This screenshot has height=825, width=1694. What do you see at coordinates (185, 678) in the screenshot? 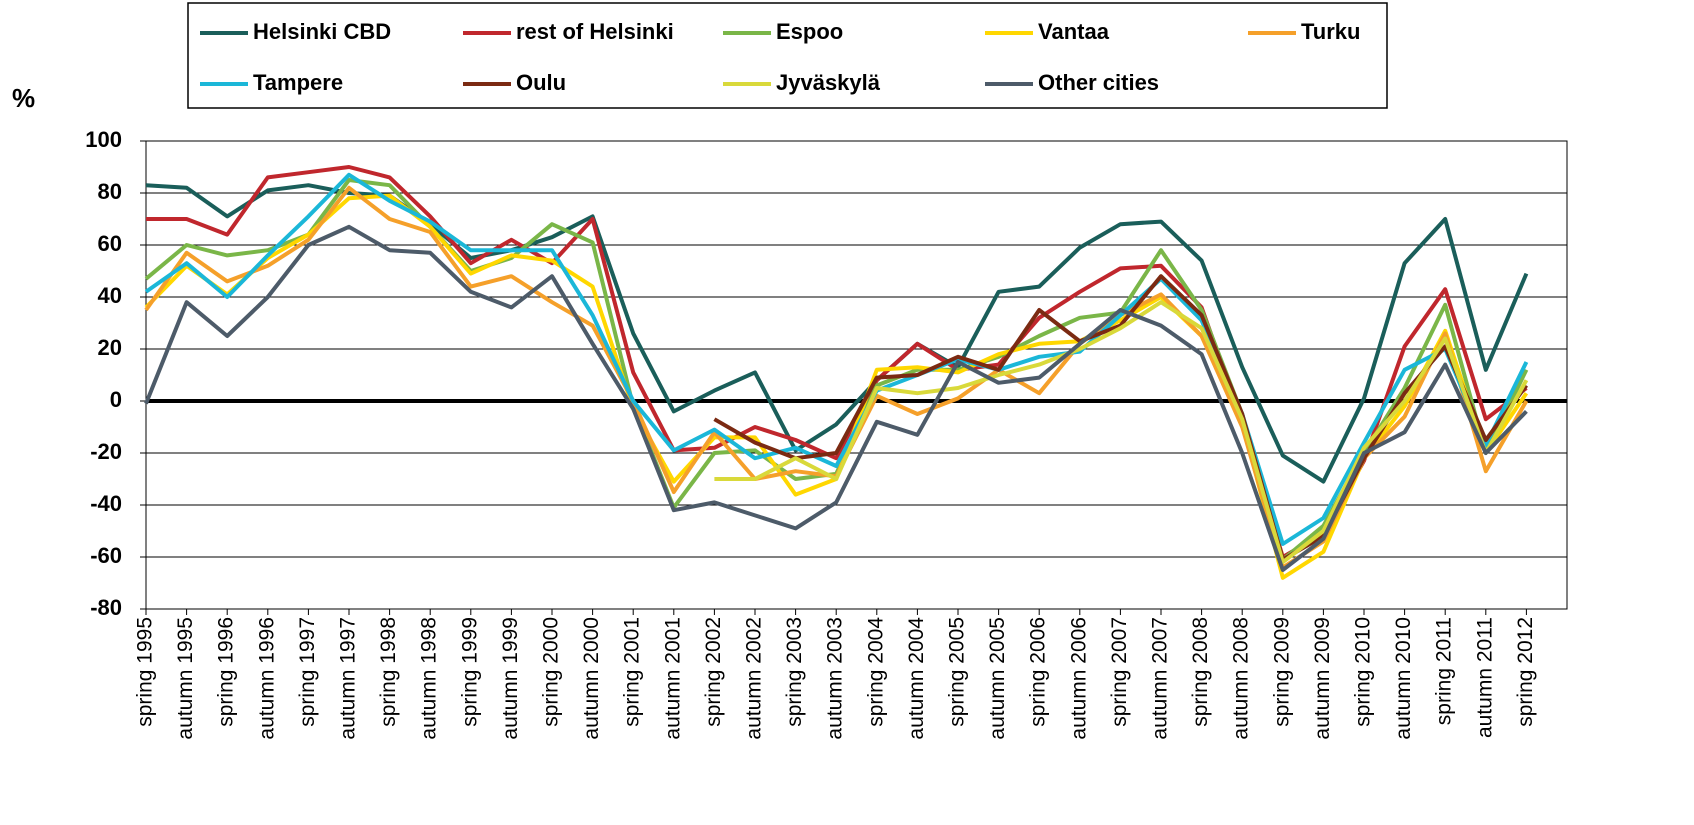
I see `x-tick-label: autumn 1995` at bounding box center [185, 678].